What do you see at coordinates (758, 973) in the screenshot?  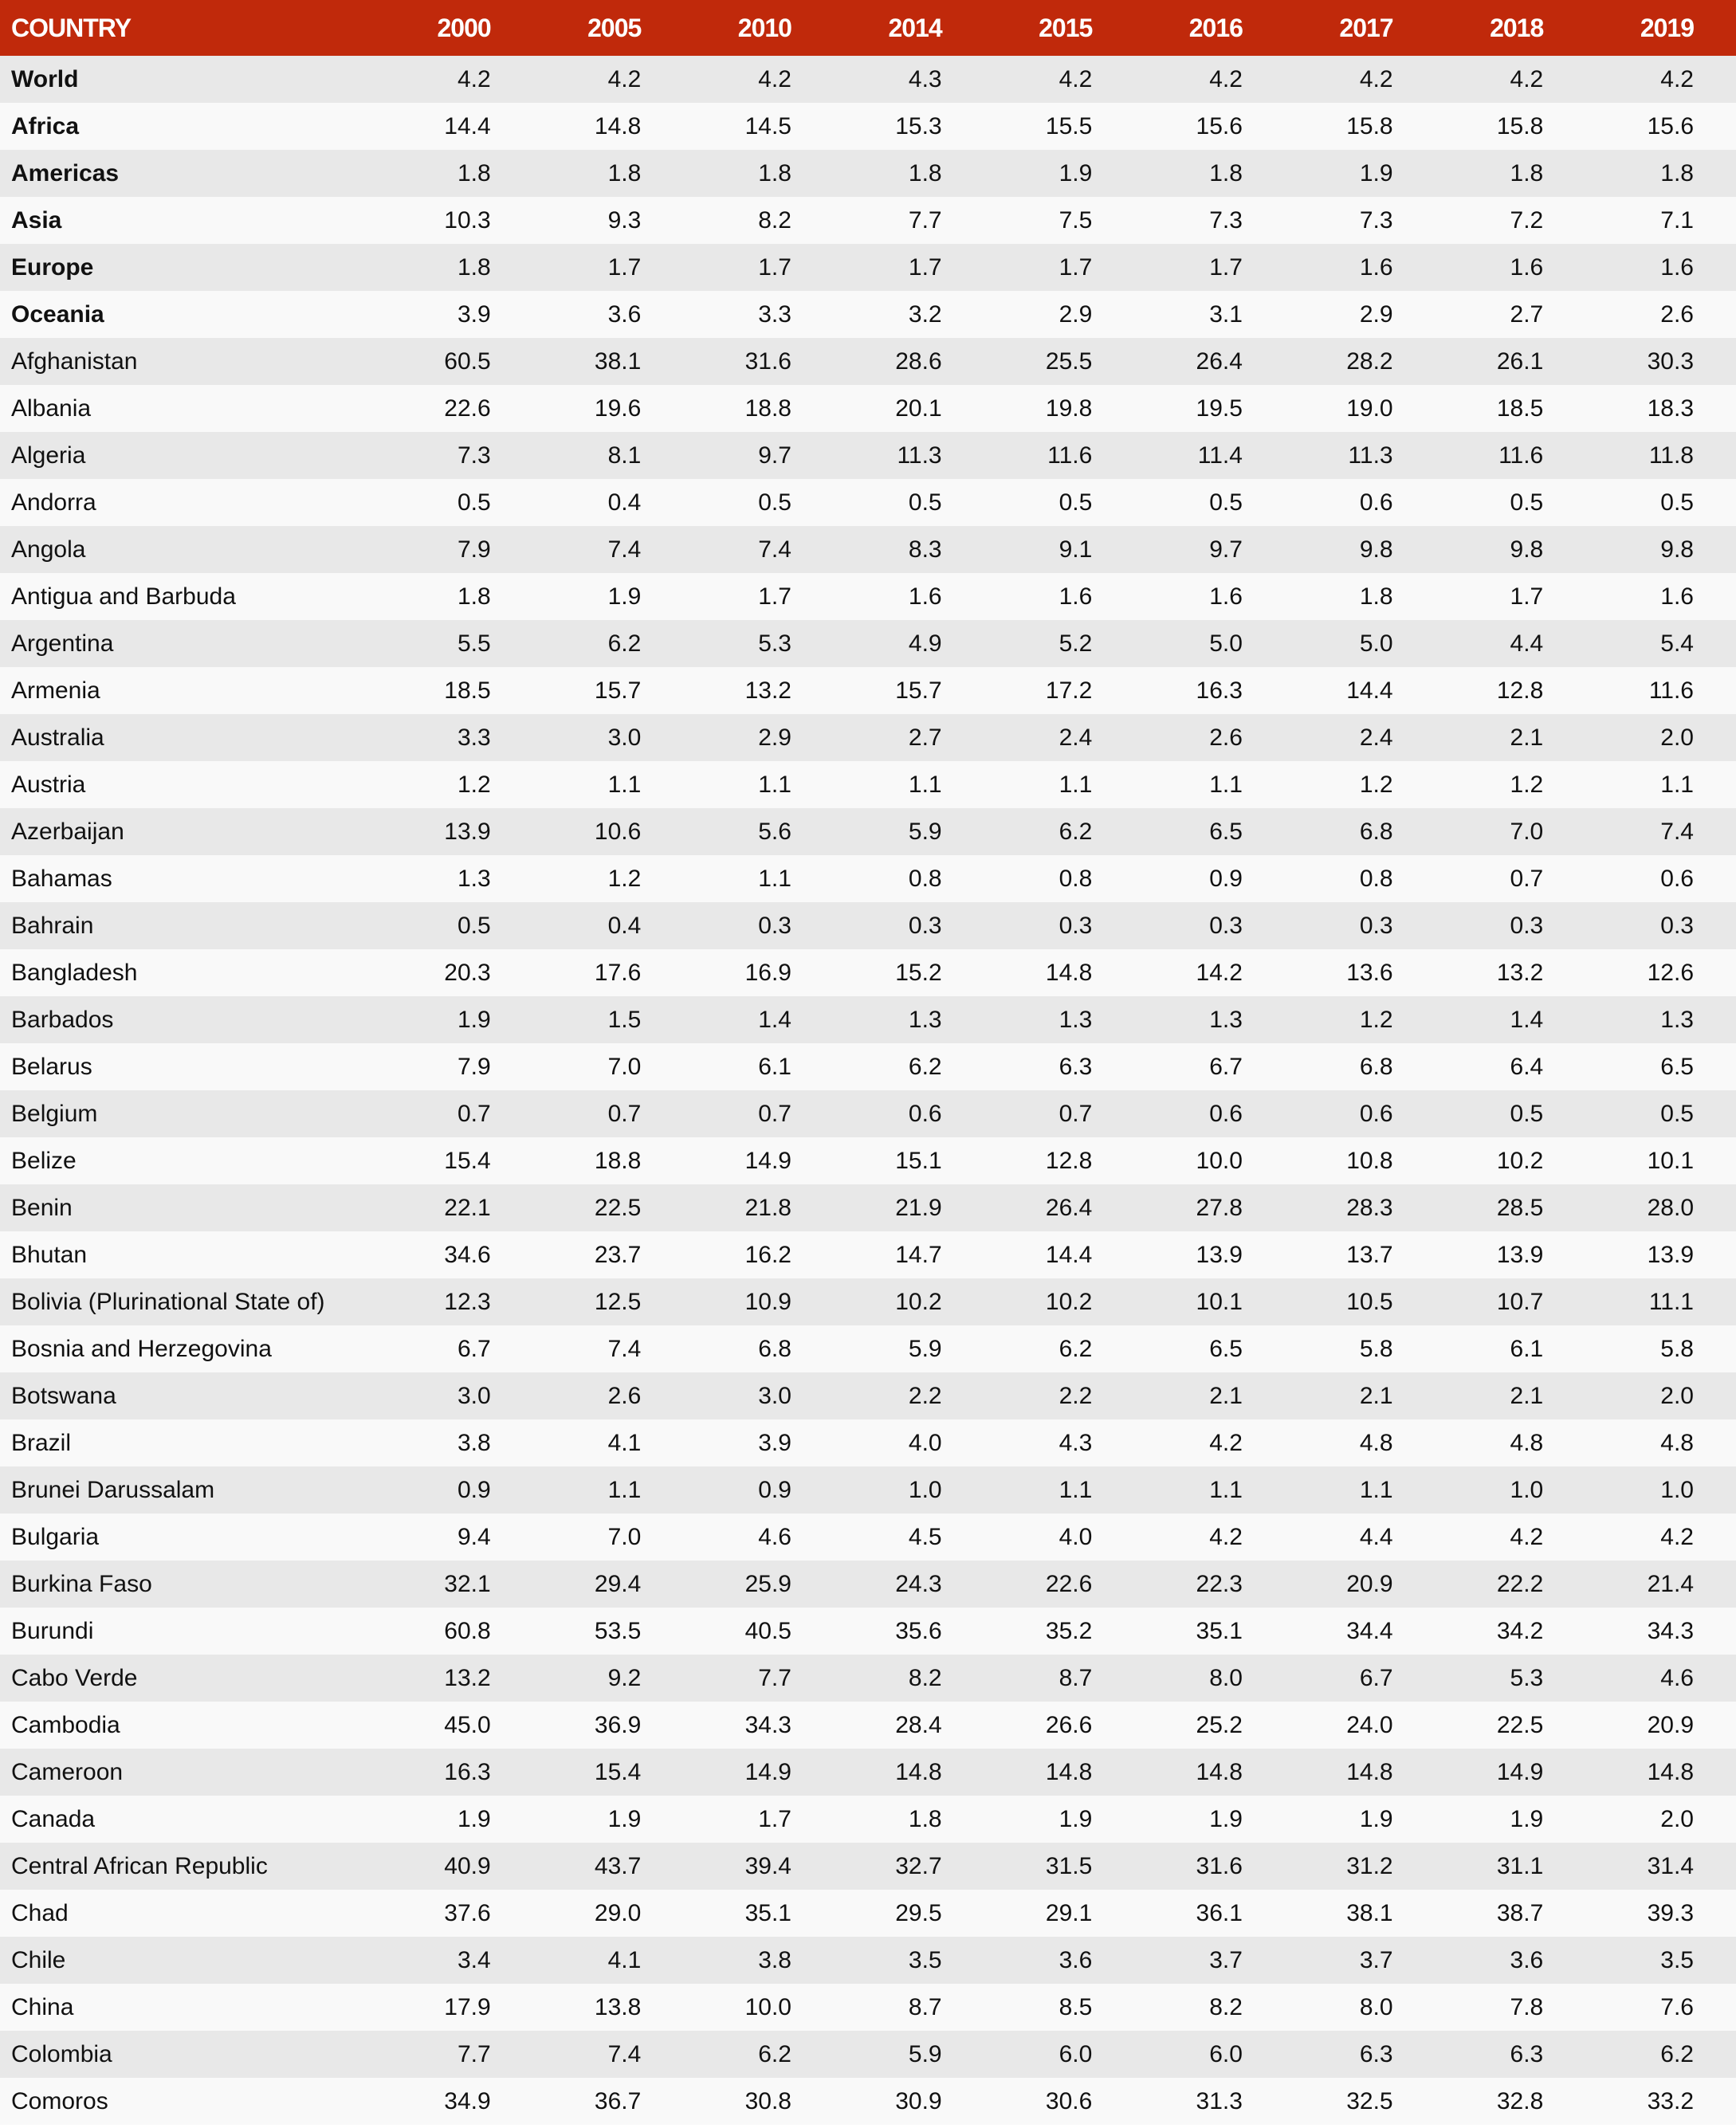 I see `value-cell: 16.9` at bounding box center [758, 973].